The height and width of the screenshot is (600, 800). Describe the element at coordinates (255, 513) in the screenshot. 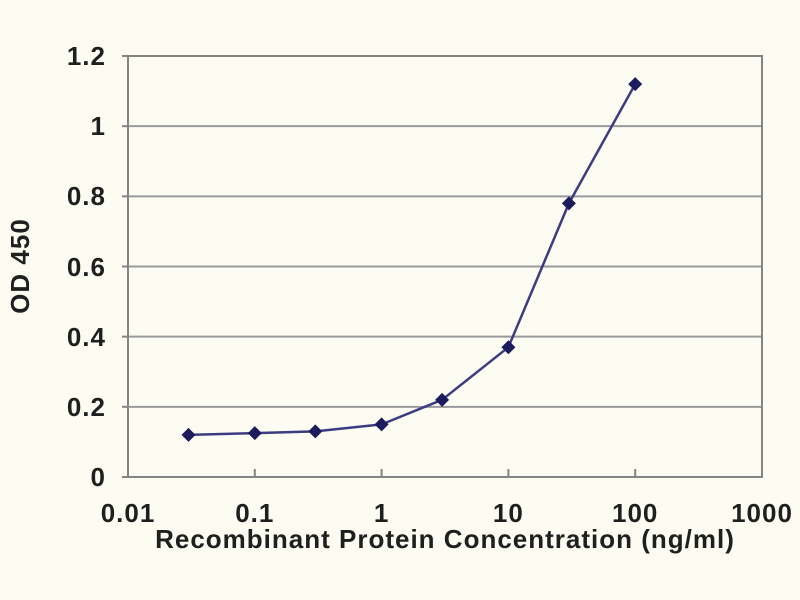

I see `x-tick-label: 0.1` at that location.